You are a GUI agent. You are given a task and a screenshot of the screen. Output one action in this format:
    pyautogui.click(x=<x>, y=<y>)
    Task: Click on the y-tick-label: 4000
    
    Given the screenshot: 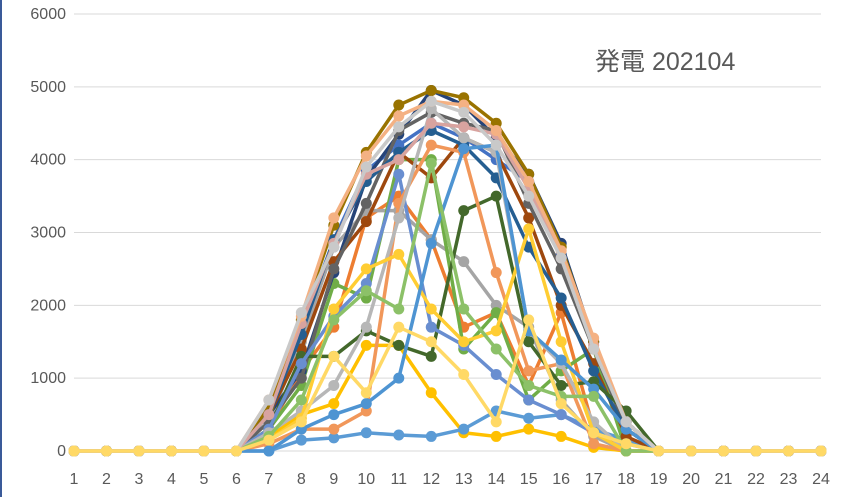 What is the action you would take?
    pyautogui.click(x=48, y=160)
    